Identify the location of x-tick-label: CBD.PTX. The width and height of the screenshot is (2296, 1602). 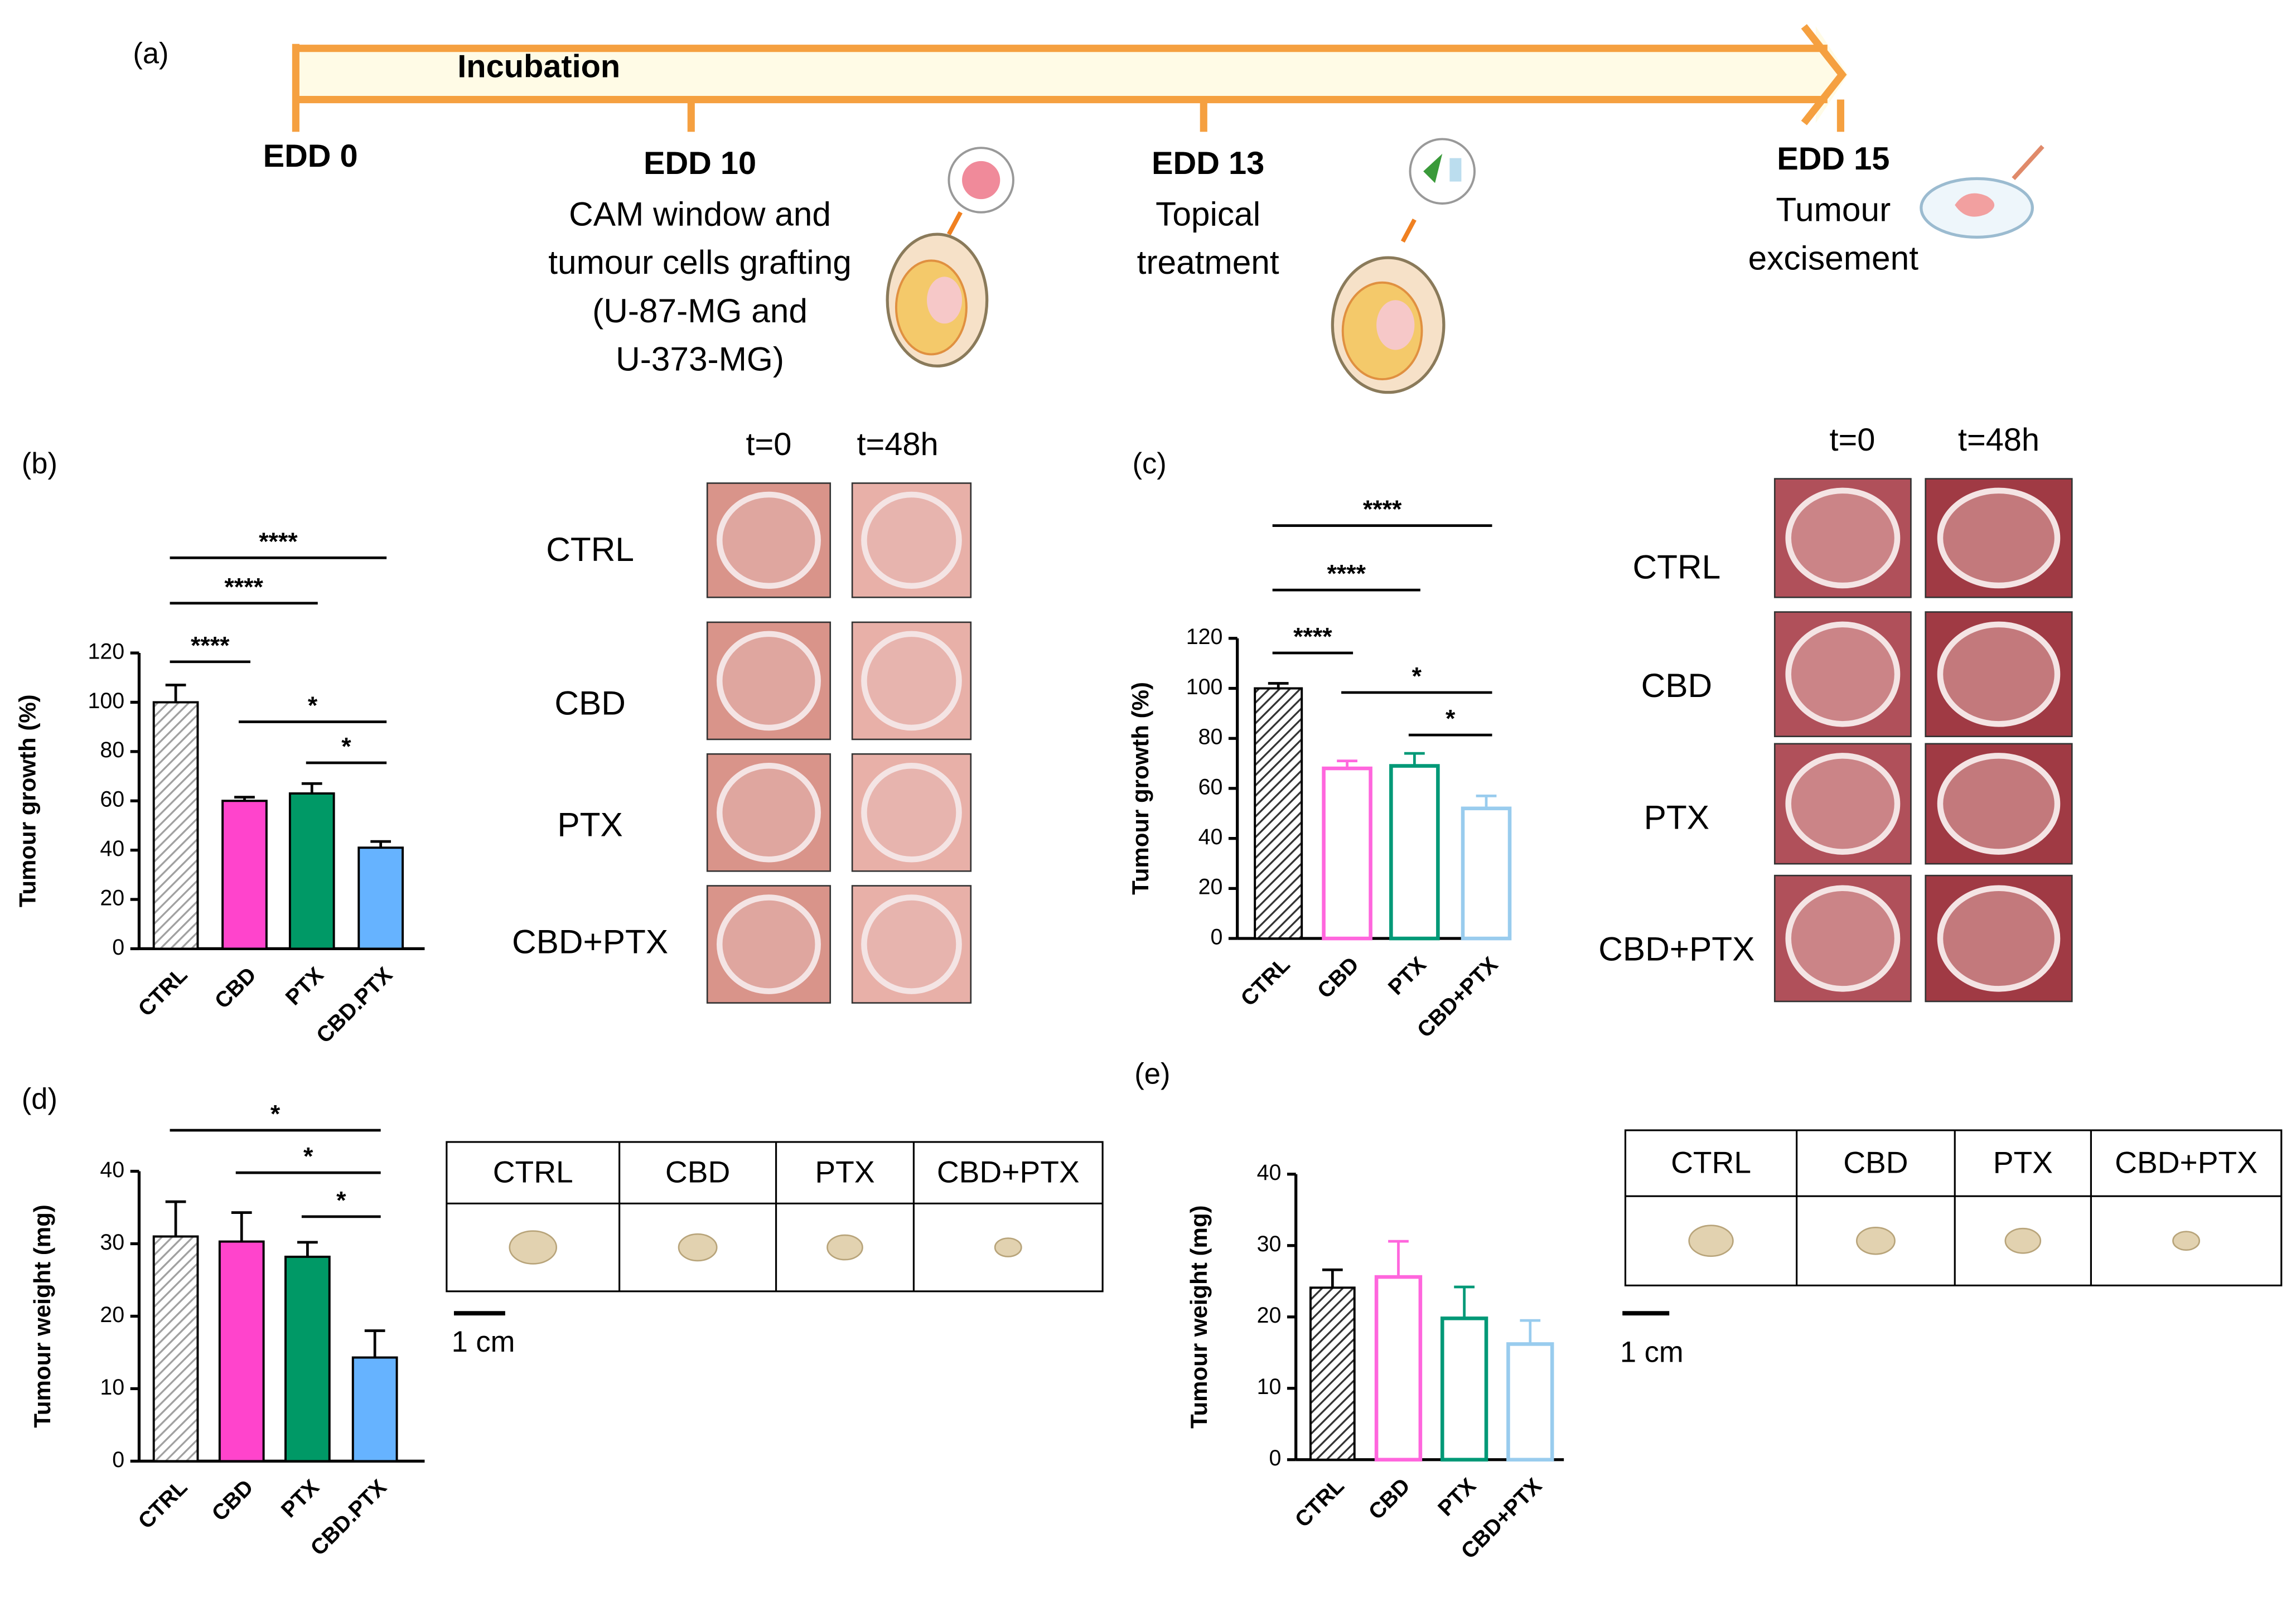
(354, 1005).